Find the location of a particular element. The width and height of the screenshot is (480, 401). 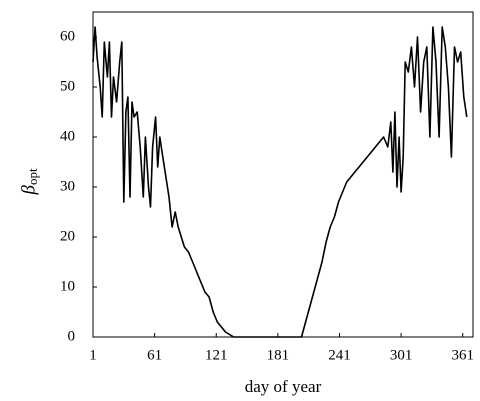

x-axis-label: day of year is located at coordinates (283, 386).